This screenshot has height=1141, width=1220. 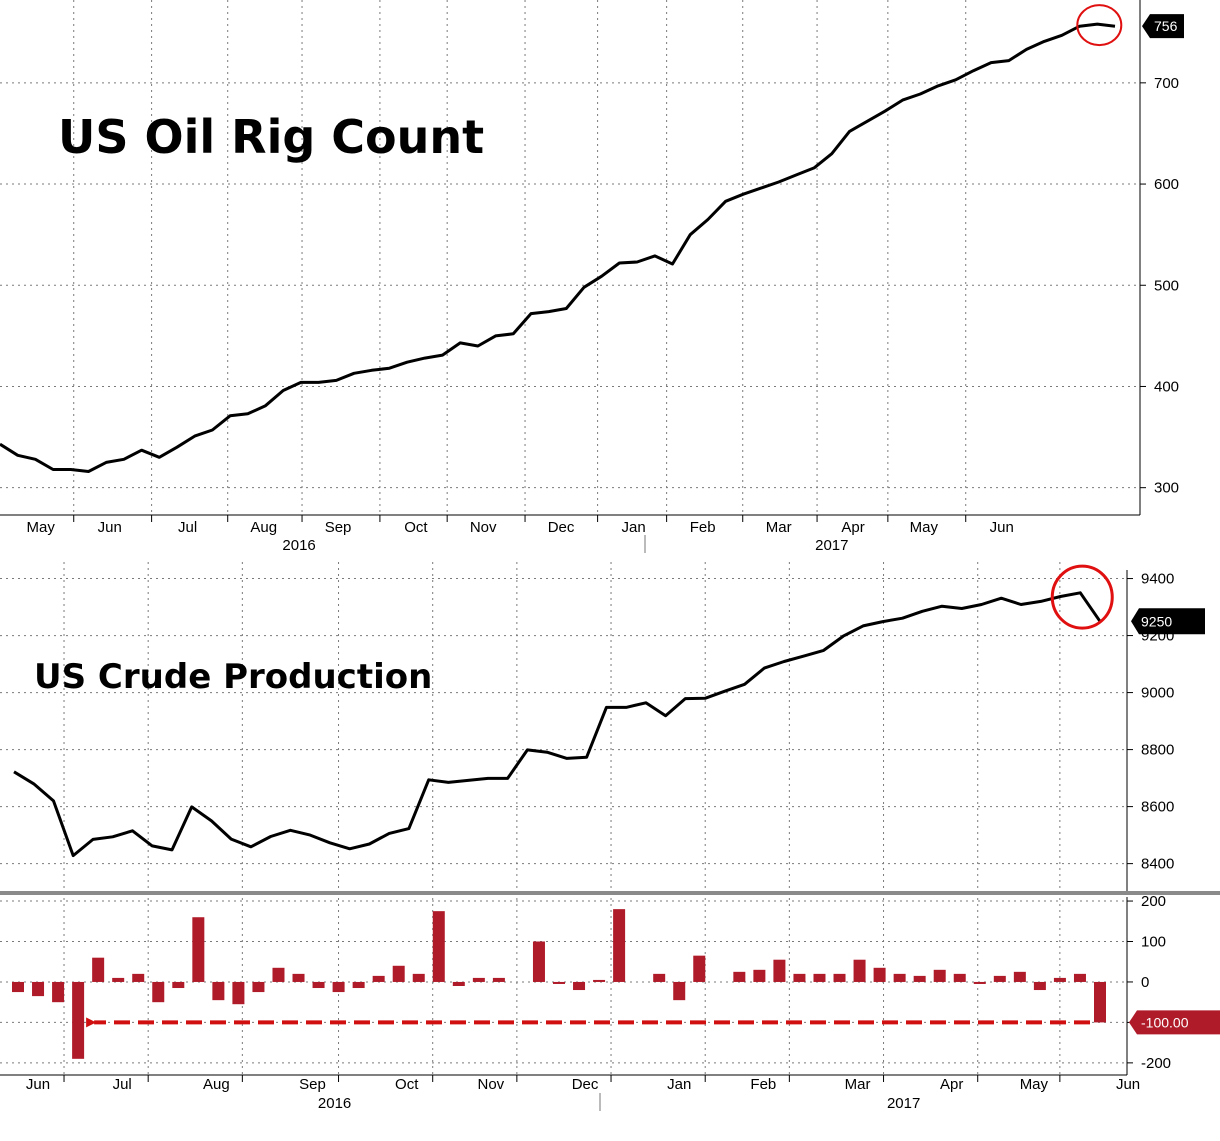 What do you see at coordinates (858, 1084) in the screenshot?
I see `xtick-label-change: Mar` at bounding box center [858, 1084].